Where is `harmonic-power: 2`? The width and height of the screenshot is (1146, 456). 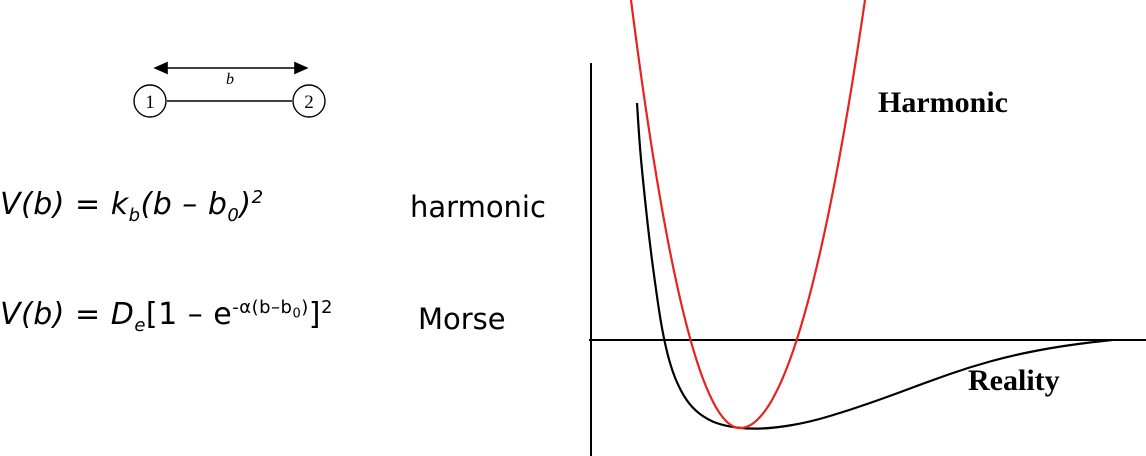
harmonic-power: 2 is located at coordinates (257, 197).